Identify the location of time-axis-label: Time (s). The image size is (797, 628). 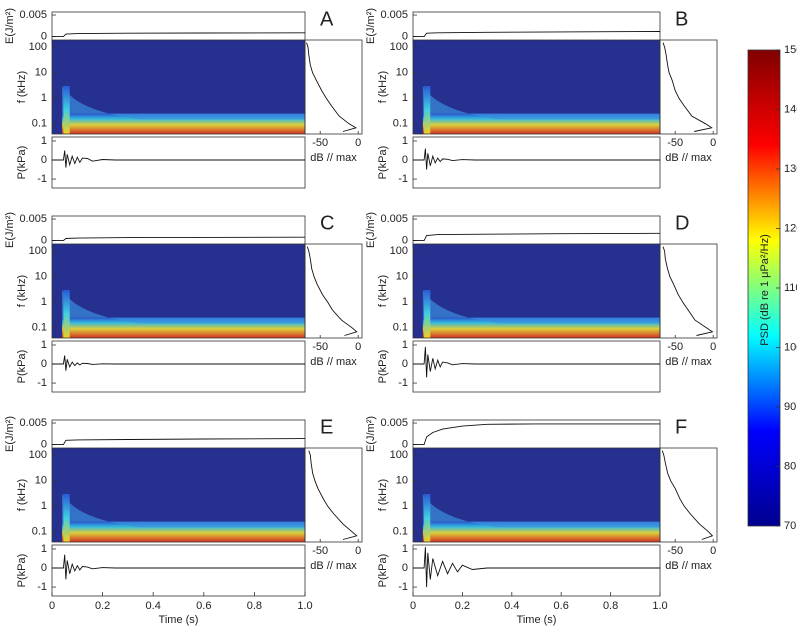
(179, 620).